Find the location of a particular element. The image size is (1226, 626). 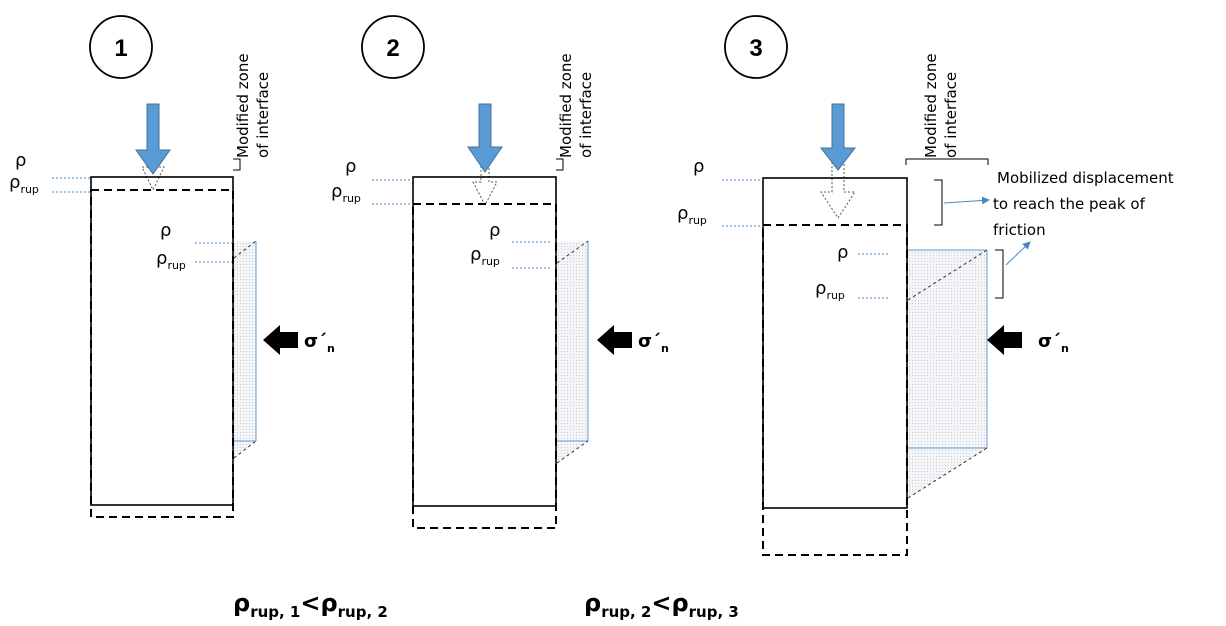

comparison-1: ρrup, 1<ρrup, 2 is located at coordinates (310, 605).